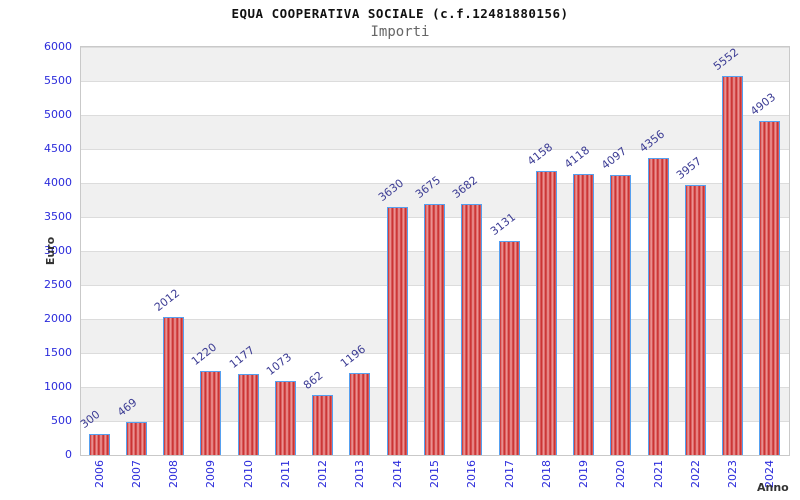 The height and width of the screenshot is (500, 800). What do you see at coordinates (773, 487) in the screenshot?
I see `x-axis-title: Anno` at bounding box center [773, 487].